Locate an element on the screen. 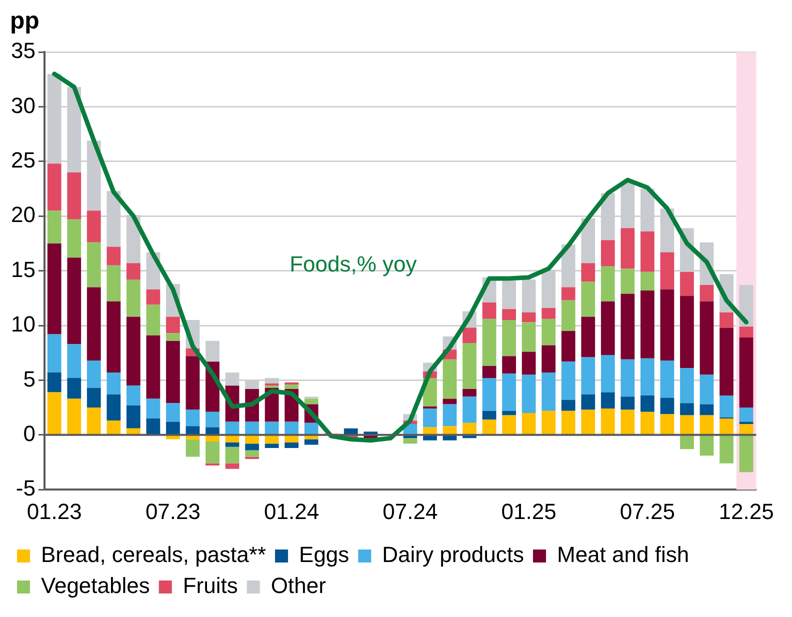 The width and height of the screenshot is (792, 617). legend-label: Fruits is located at coordinates (210, 585).